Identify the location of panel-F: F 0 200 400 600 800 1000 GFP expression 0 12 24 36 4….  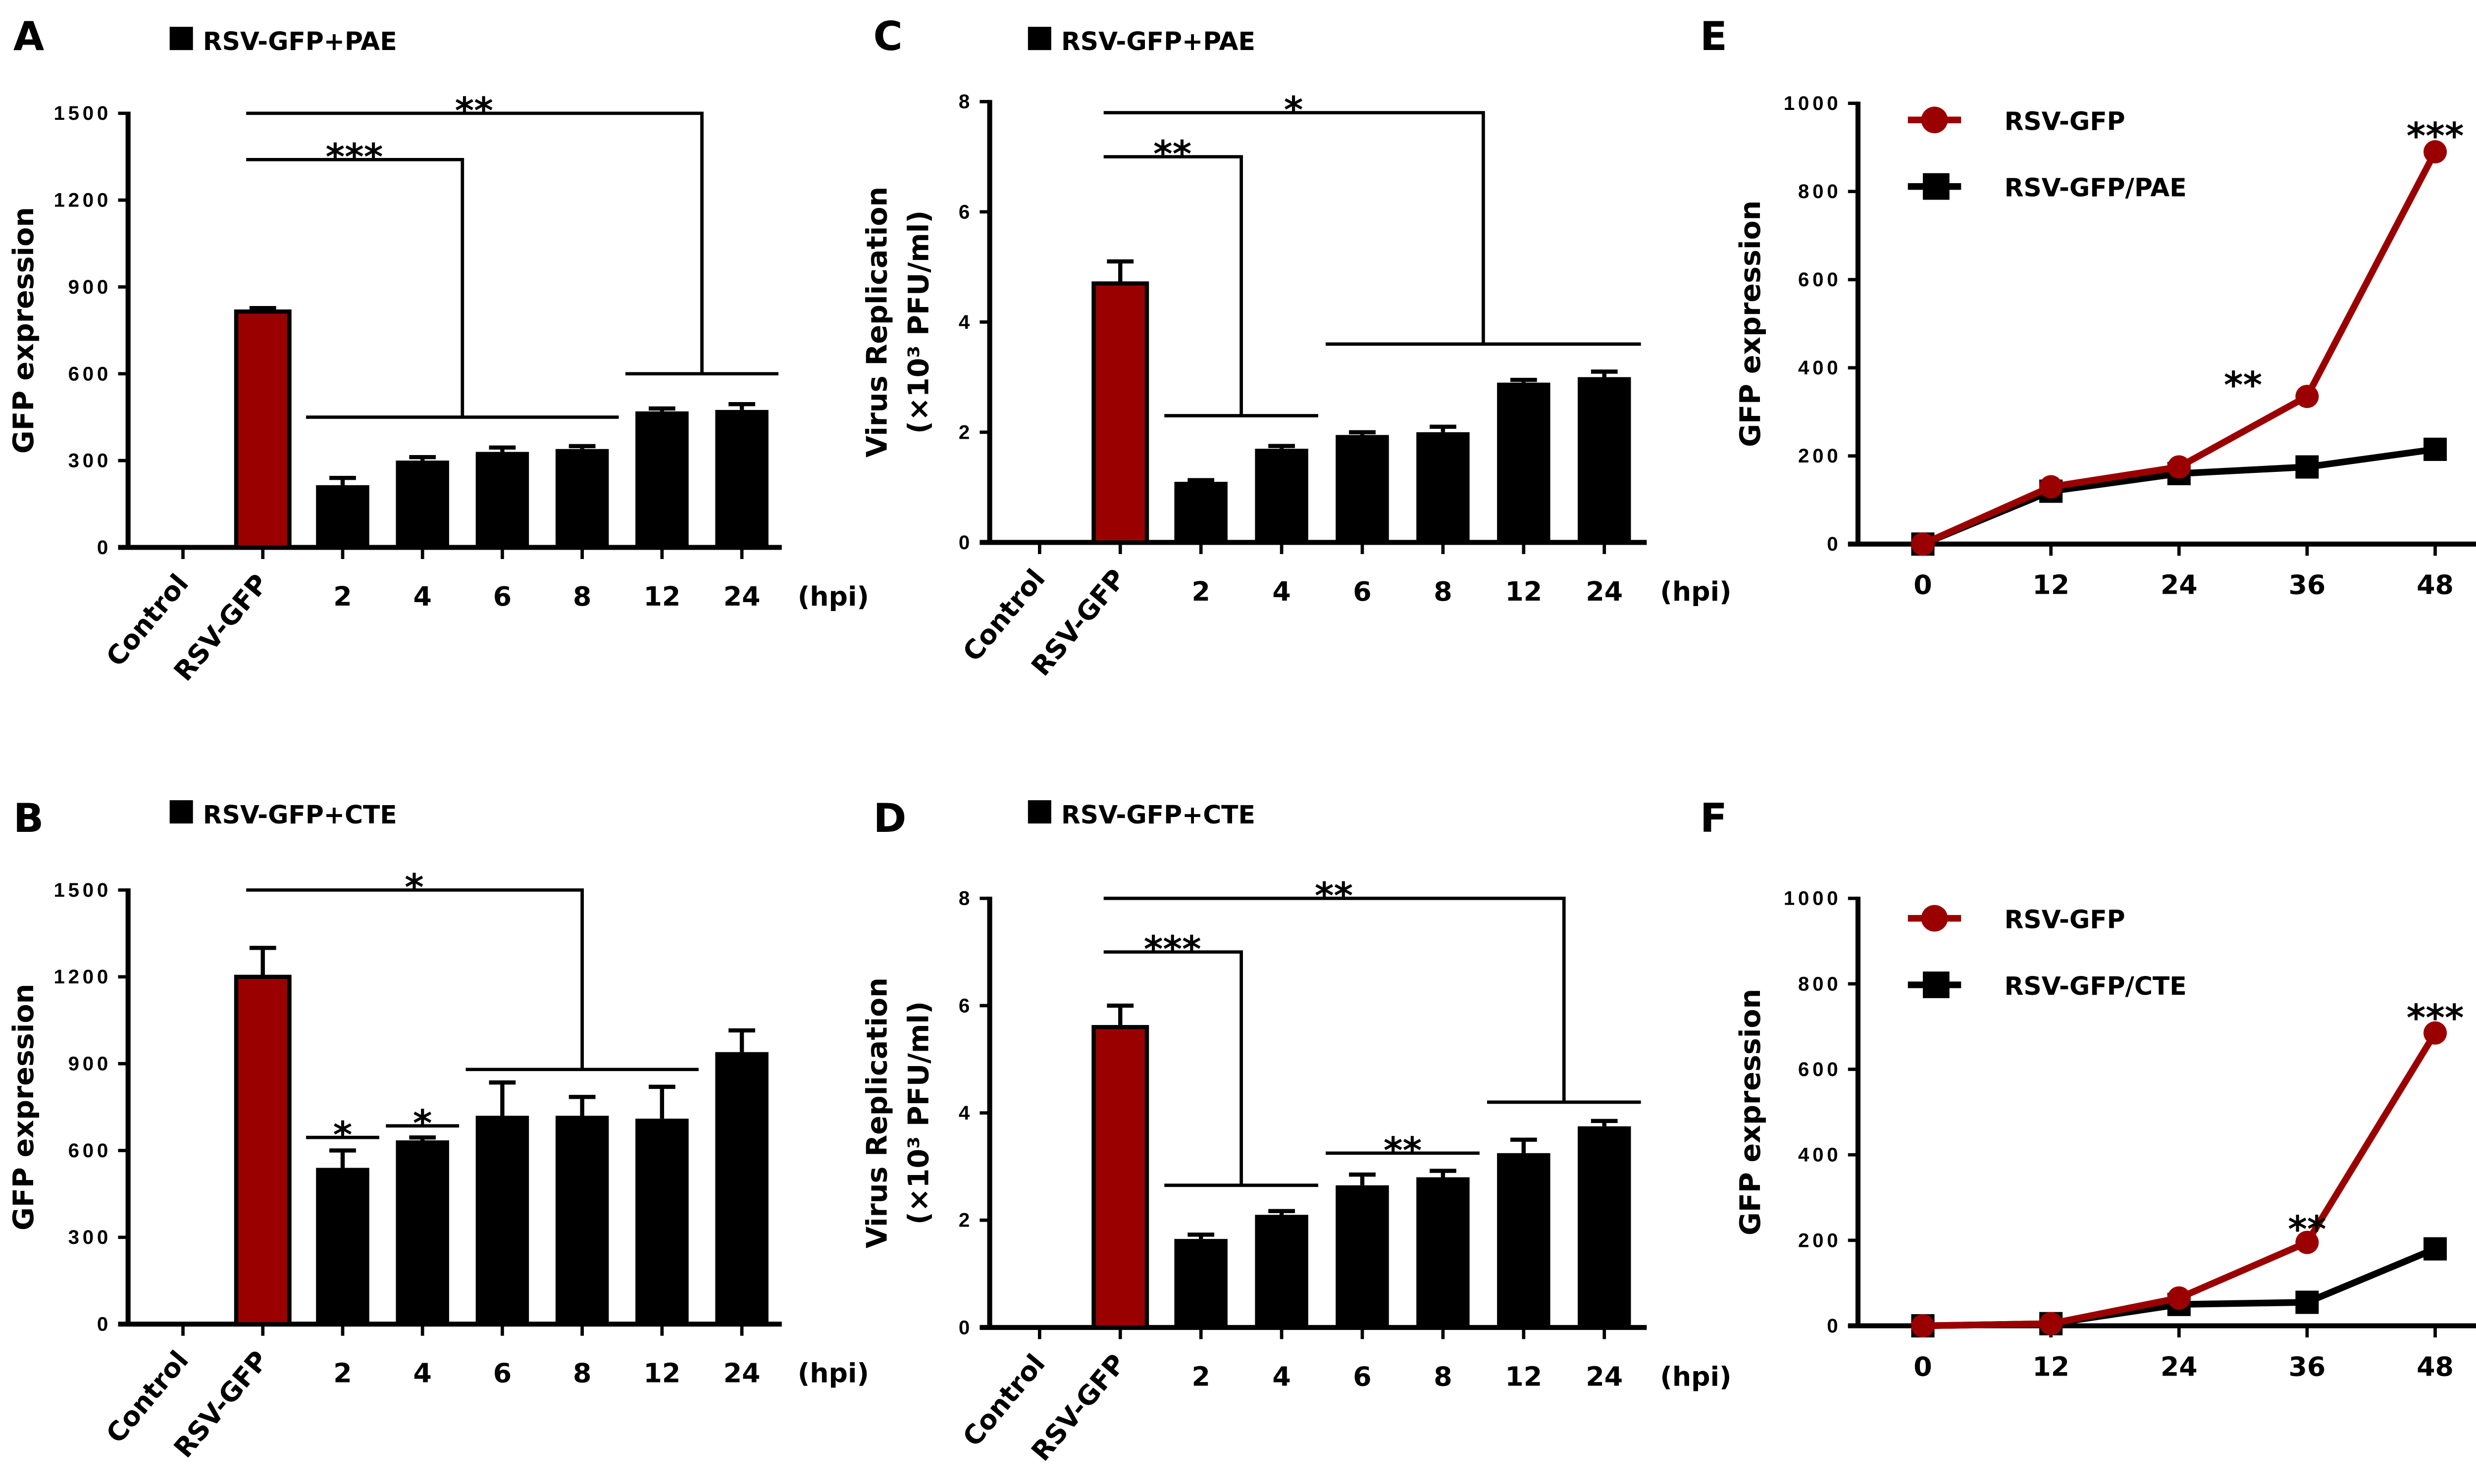
(2088, 1088).